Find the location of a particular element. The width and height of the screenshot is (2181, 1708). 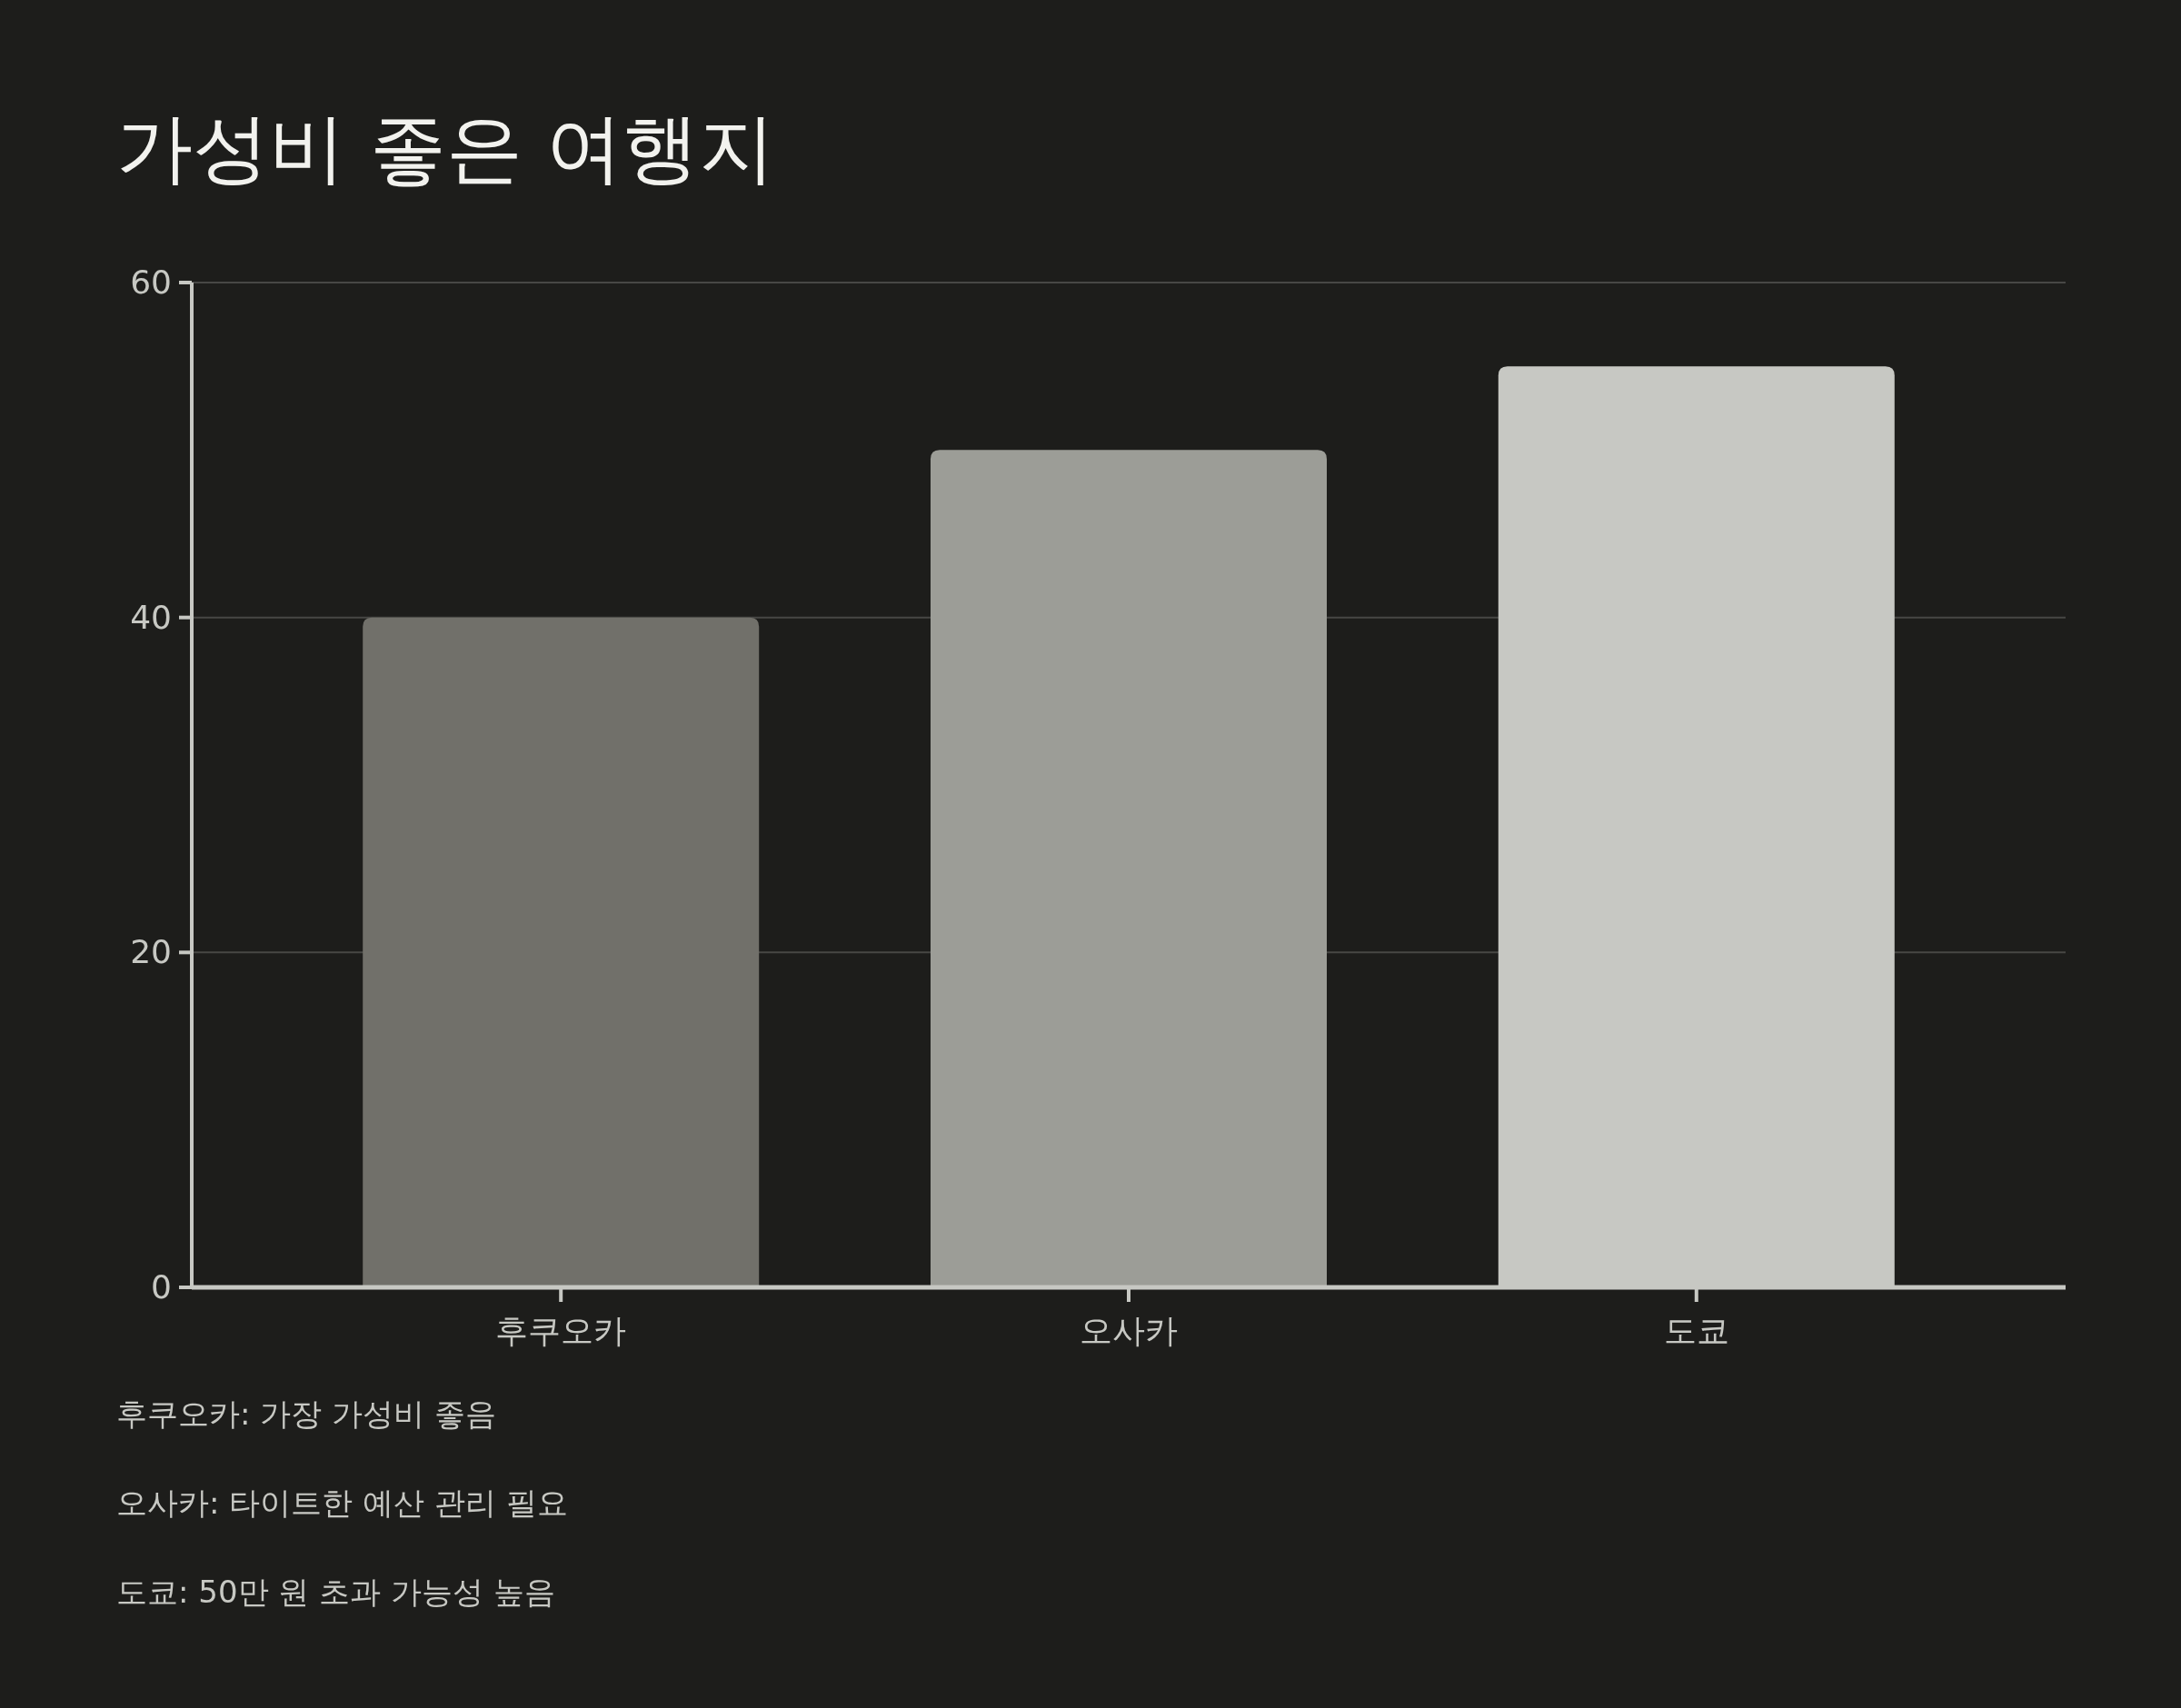

x-tick-label: 도쿄 is located at coordinates (1696, 1330).